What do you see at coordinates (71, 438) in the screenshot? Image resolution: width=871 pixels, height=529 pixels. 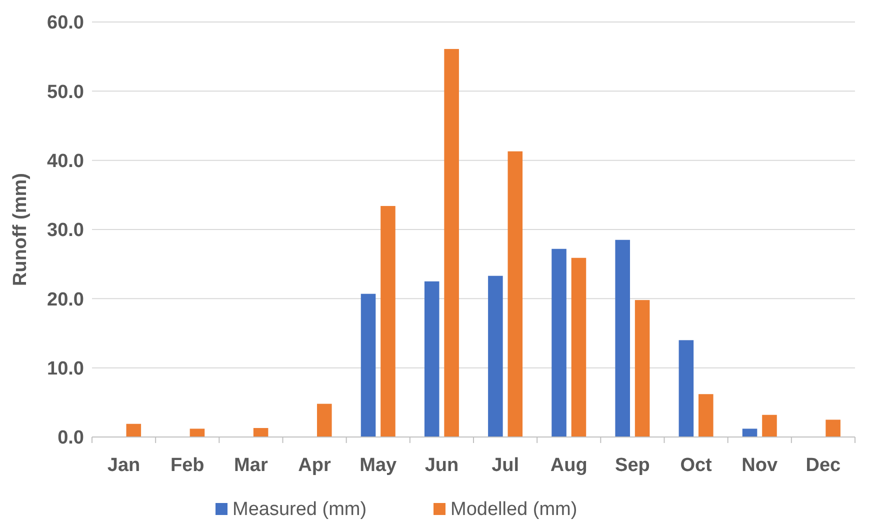 I see `y-tick-label: 0.0` at bounding box center [71, 438].